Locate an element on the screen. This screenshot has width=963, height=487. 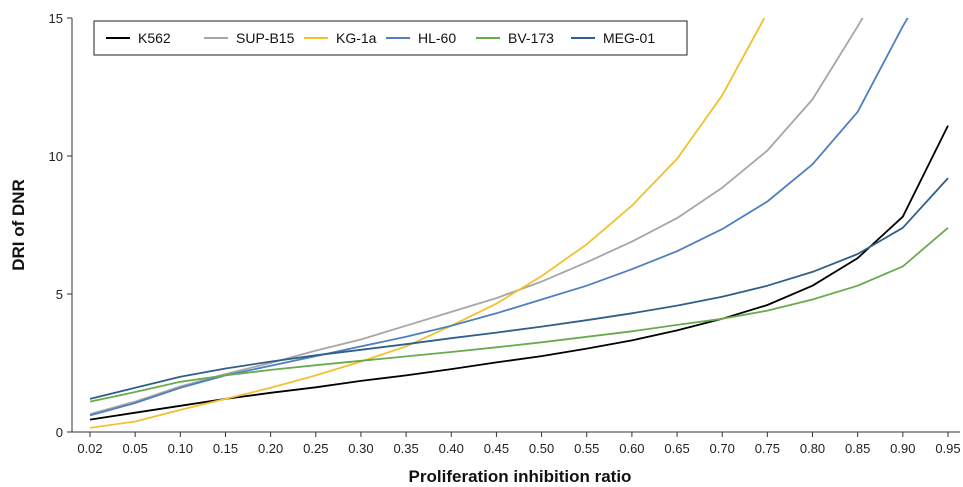
x-tick-label: 0.15 is located at coordinates (225, 448).